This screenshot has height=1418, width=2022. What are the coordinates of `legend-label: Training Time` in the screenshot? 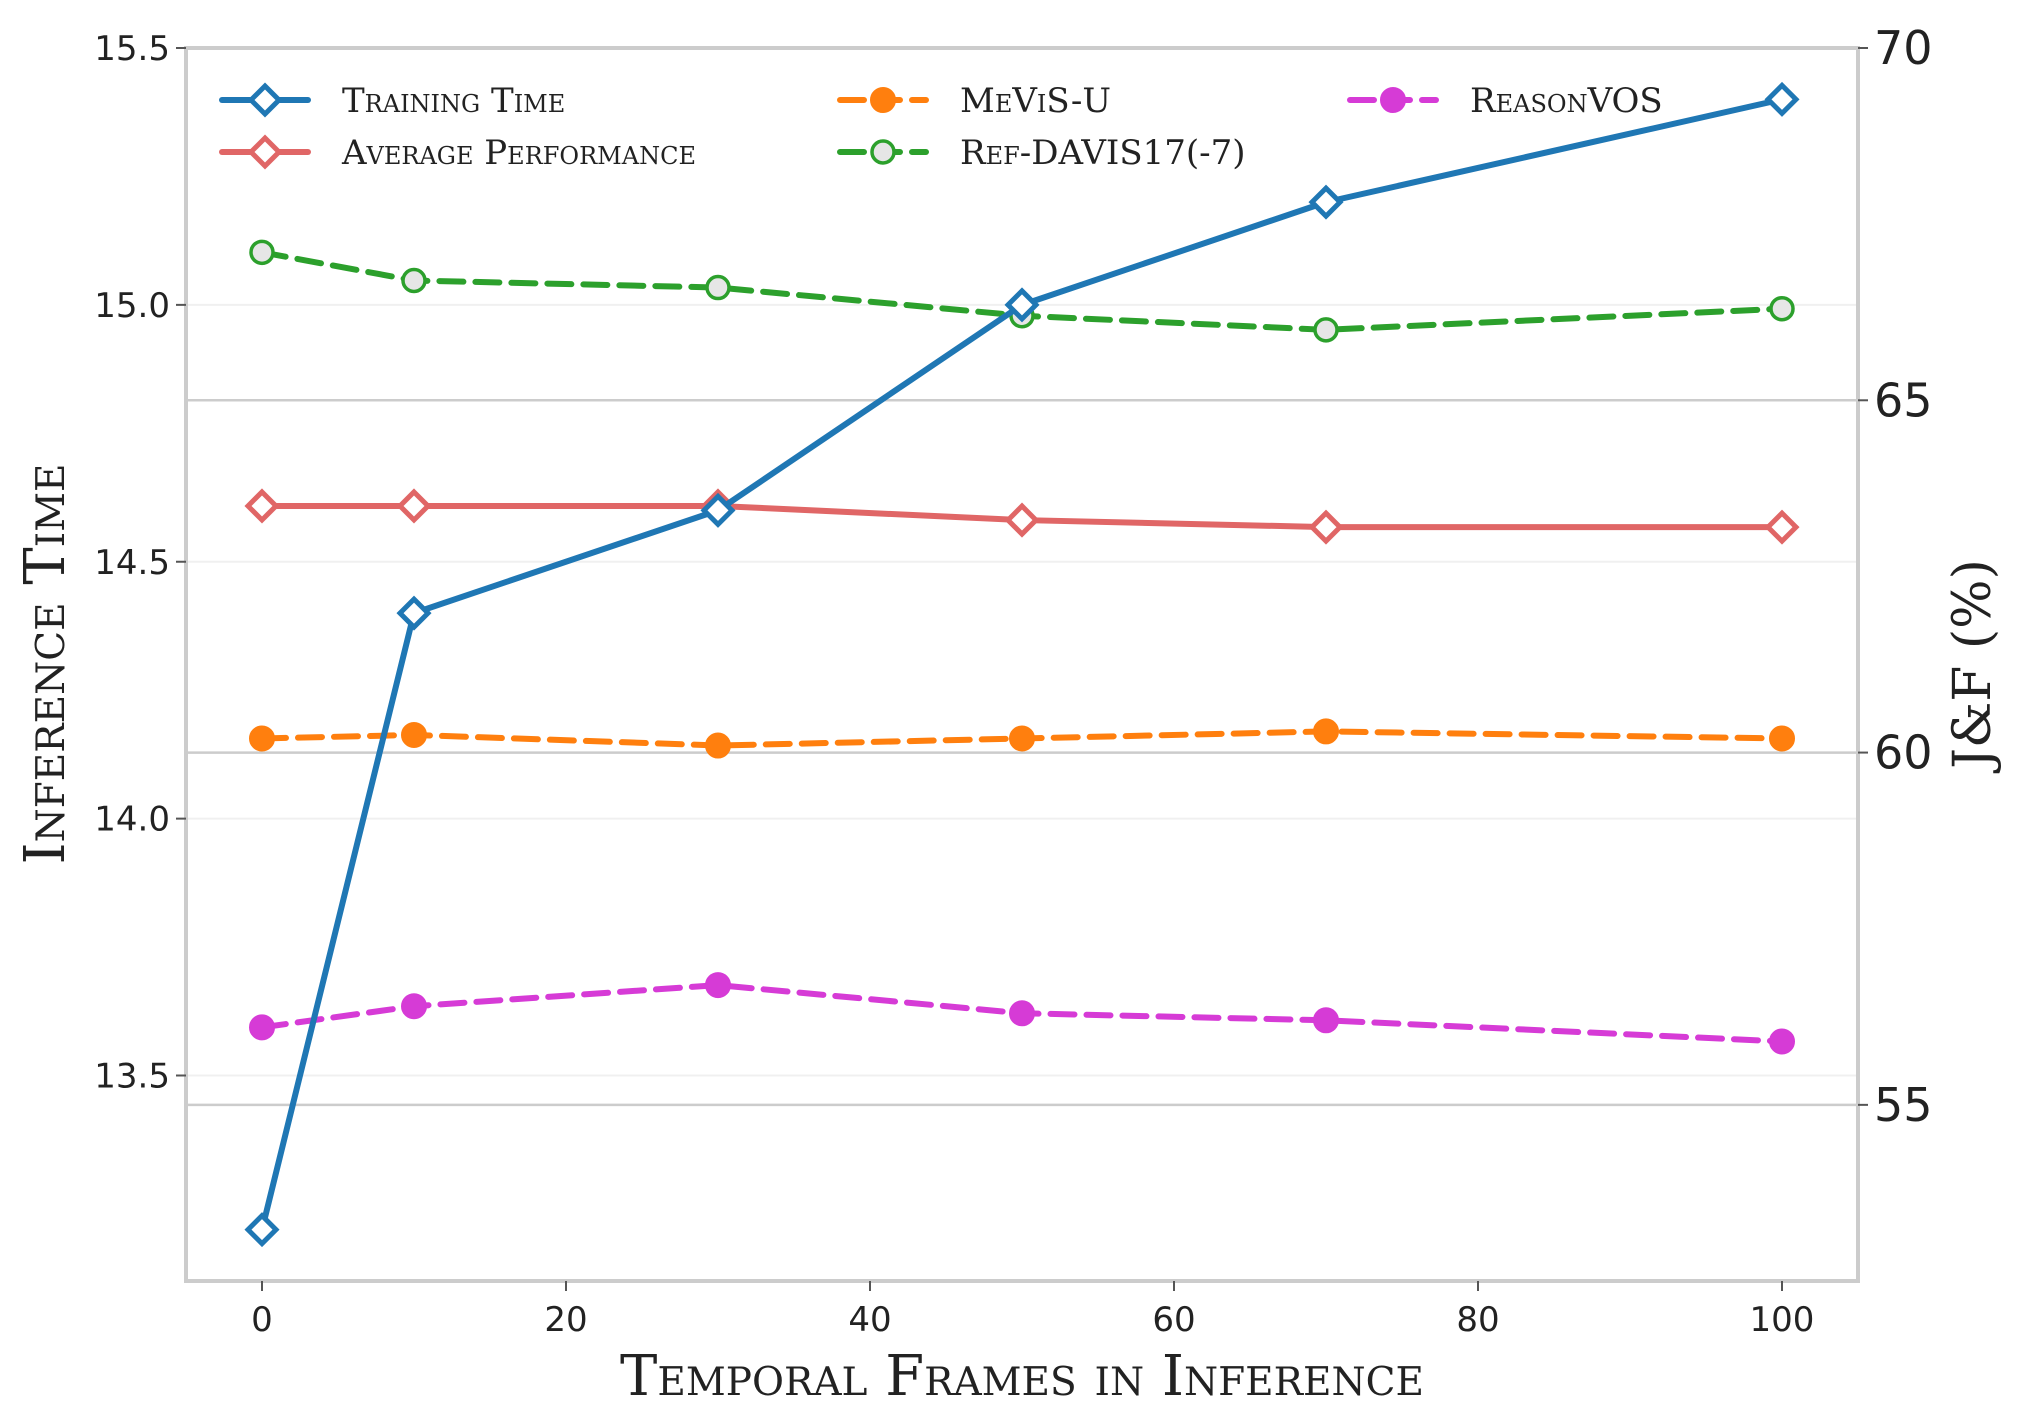 It's located at (453, 101).